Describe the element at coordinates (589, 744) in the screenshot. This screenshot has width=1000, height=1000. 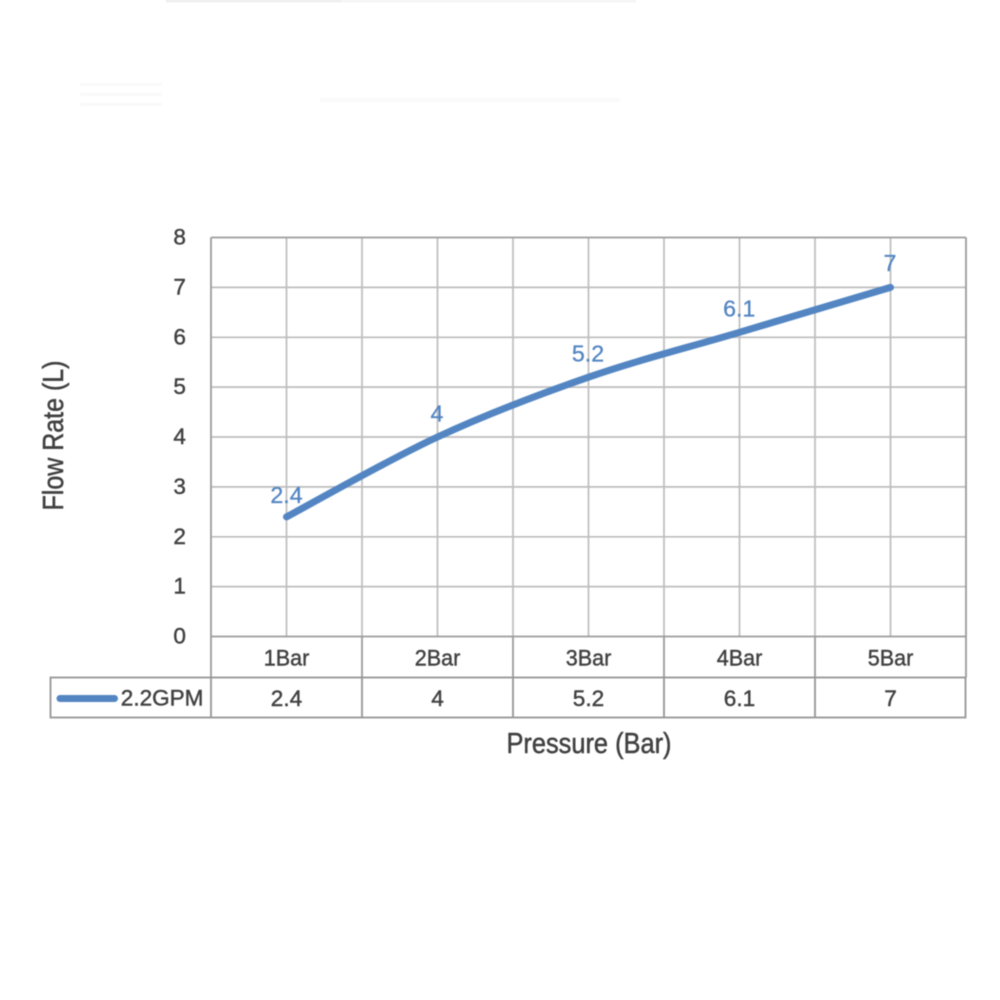
I see `svg-text: Pressure (Bar)` at that location.